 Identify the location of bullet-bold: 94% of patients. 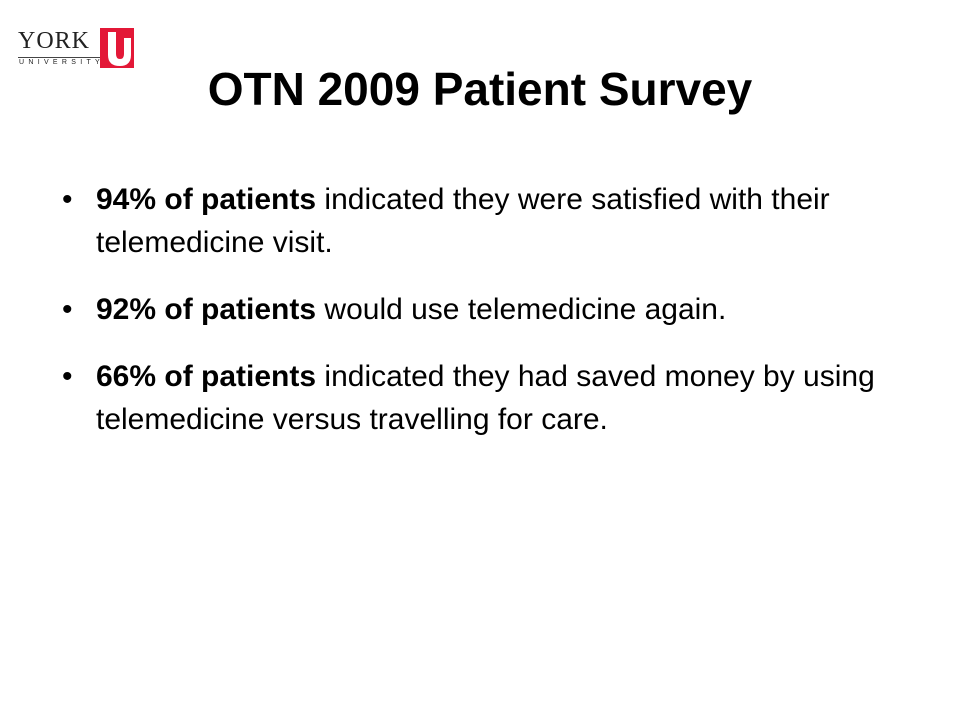
(206, 199).